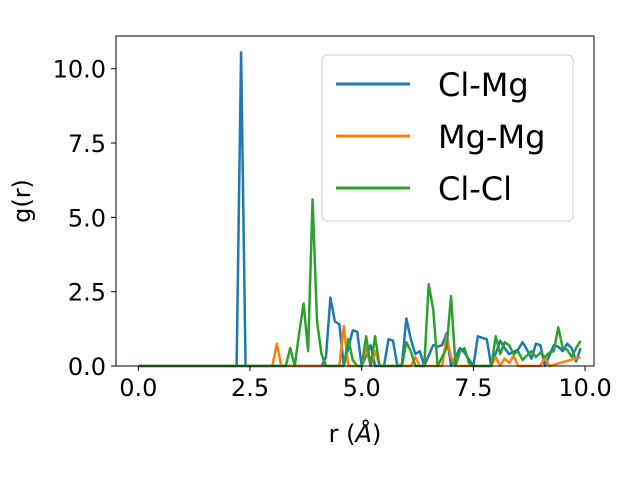 This screenshot has width=640, height=480. Describe the element at coordinates (87, 144) in the screenshot. I see `y-tick-label: 7.5` at that location.